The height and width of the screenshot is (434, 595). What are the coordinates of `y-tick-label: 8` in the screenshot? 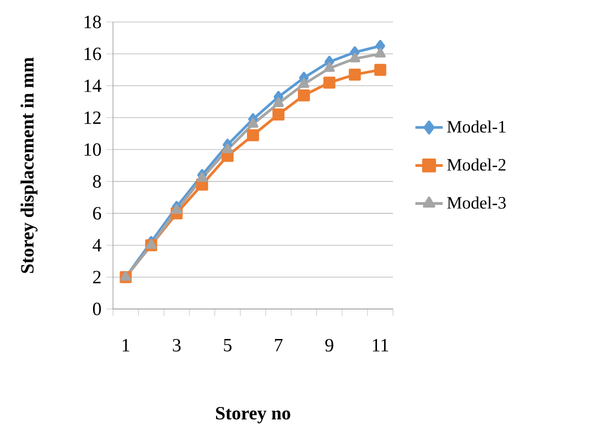 It's located at (97, 181).